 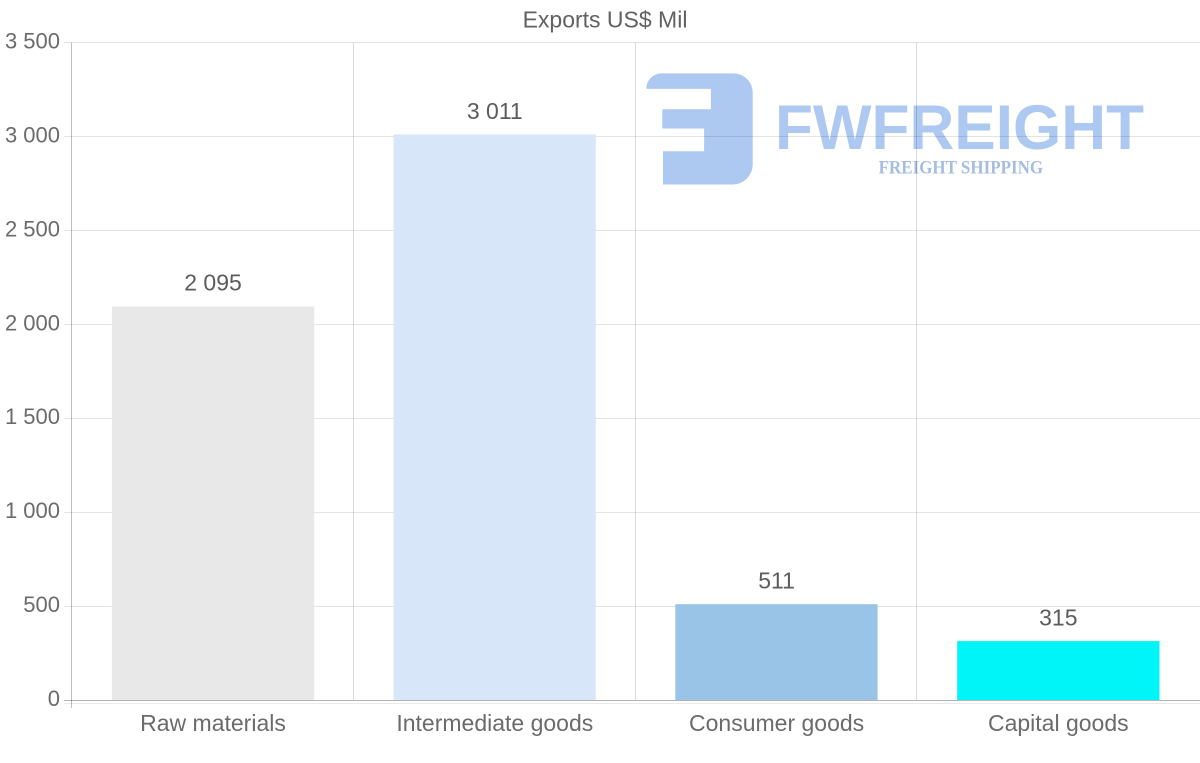 I want to click on svg-text: 1 500, so click(x=32, y=416).